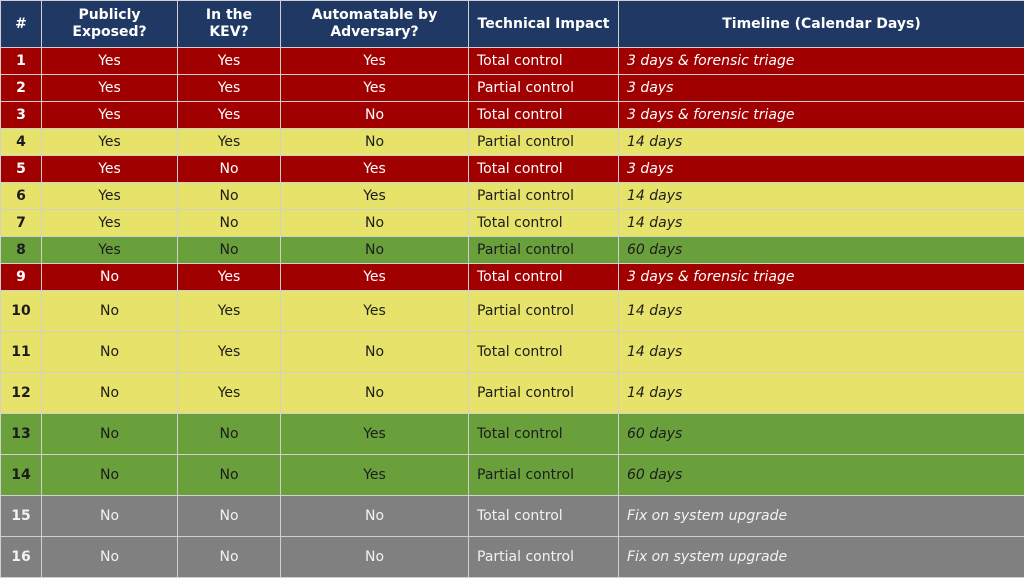 Image resolution: width=1024 pixels, height=578 pixels. What do you see at coordinates (21, 277) in the screenshot?
I see `row-number-cell: 9` at bounding box center [21, 277].